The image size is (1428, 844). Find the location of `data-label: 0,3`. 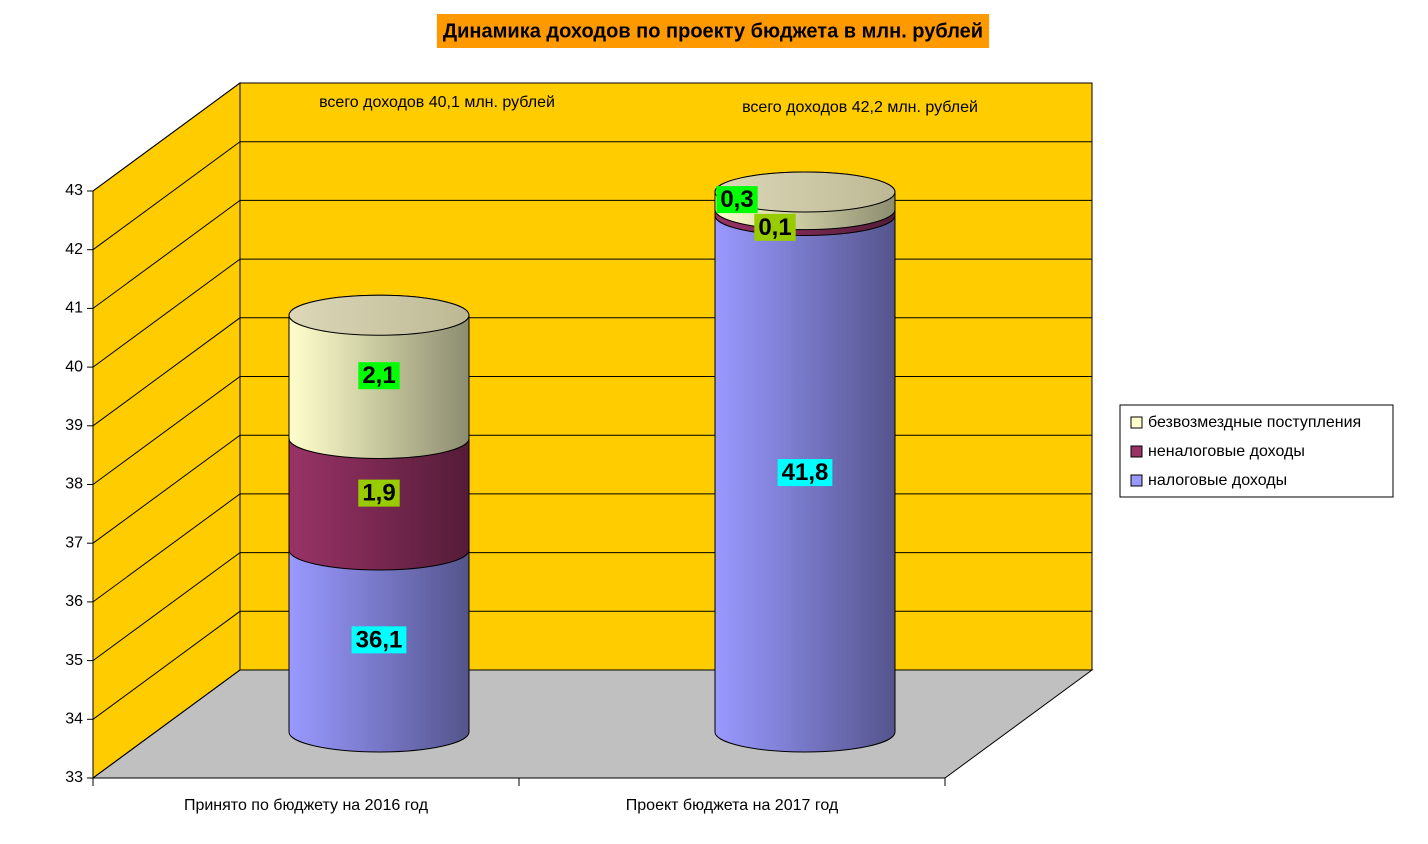

data-label: 0,3 is located at coordinates (736, 199).